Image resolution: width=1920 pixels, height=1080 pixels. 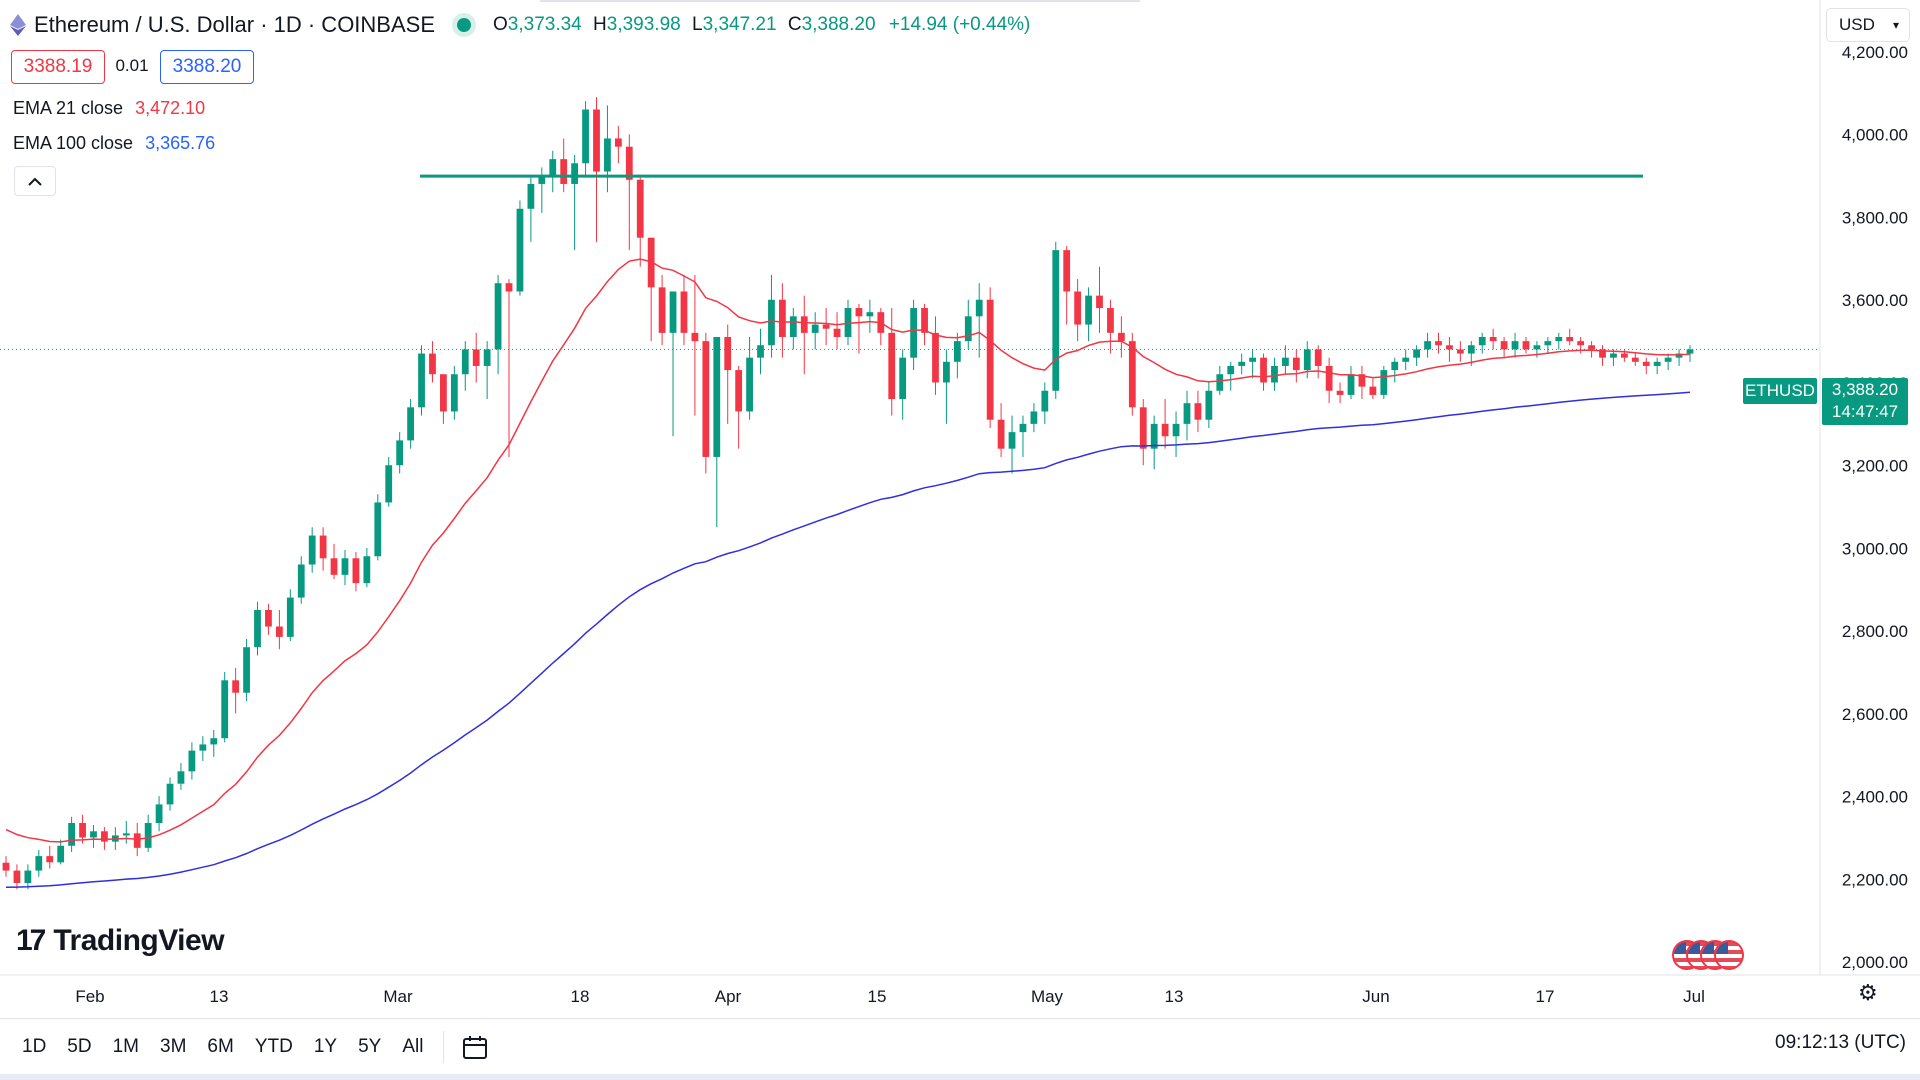 I want to click on y-tick-label: 3,000.00, so click(x=1875, y=548).